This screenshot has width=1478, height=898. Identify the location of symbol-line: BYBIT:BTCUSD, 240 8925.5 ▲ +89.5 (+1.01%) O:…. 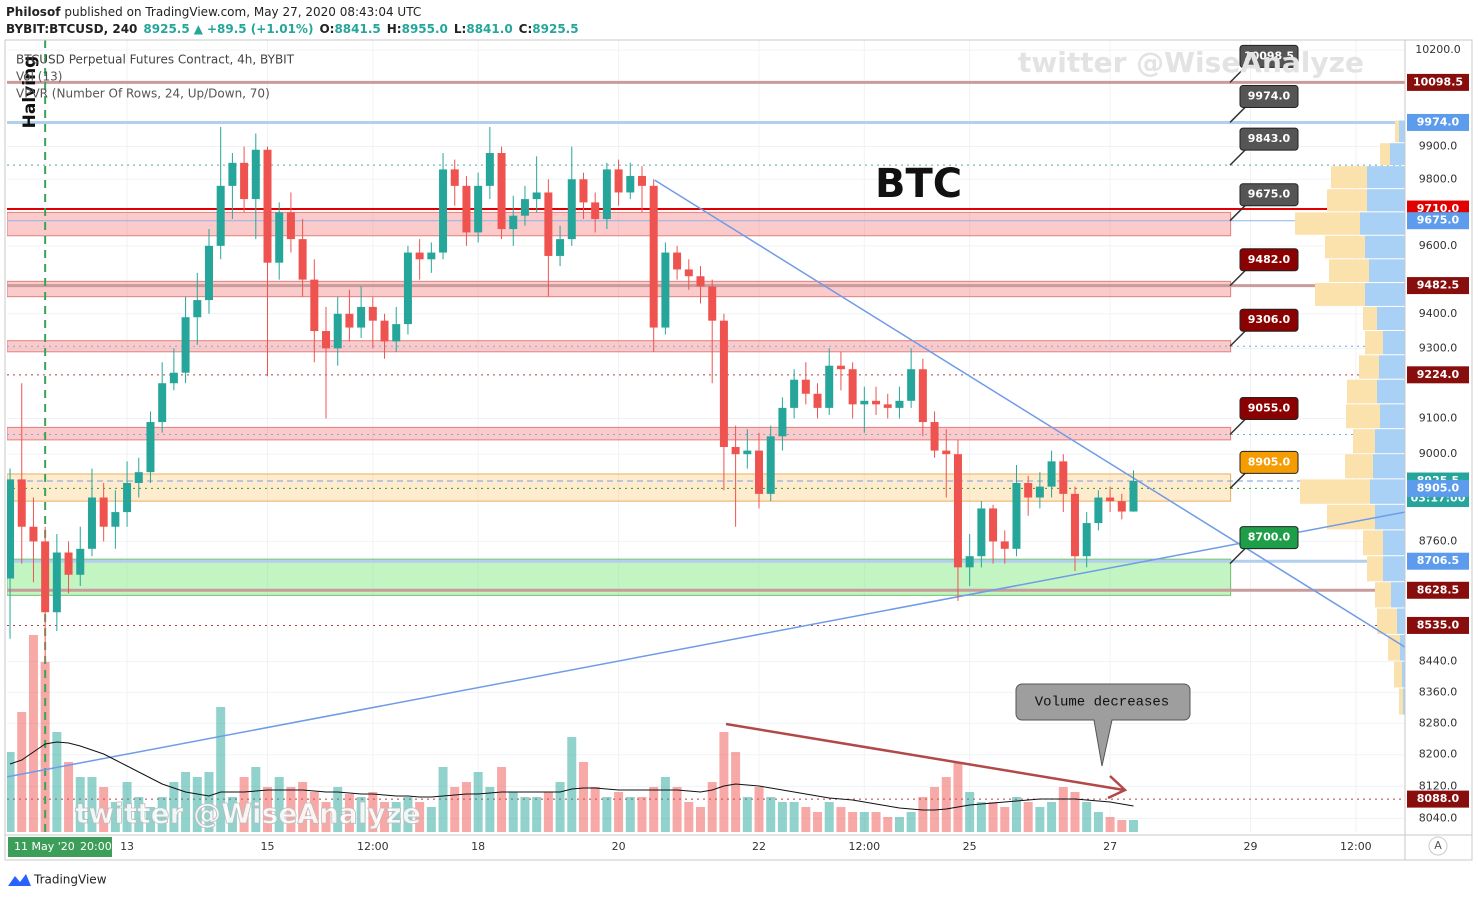
(292, 29).